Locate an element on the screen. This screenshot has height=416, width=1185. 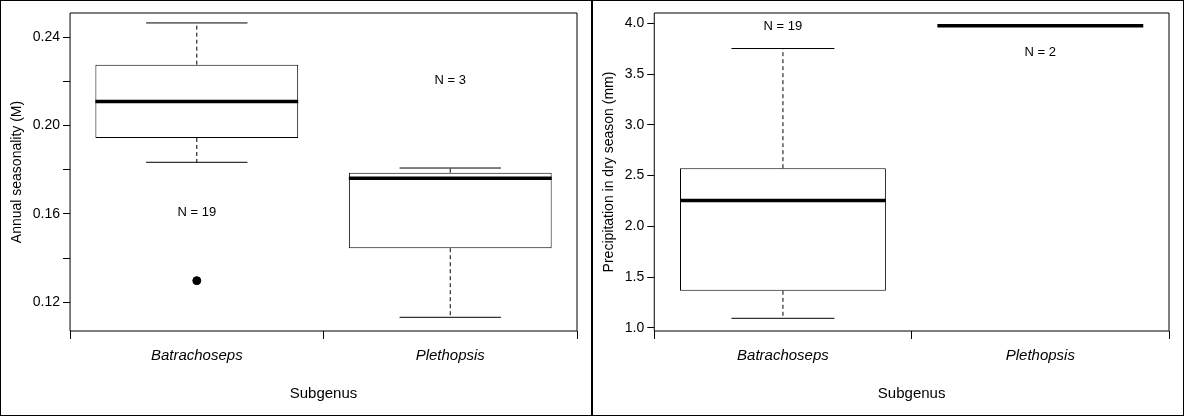
y-tick-label: 3.5 is located at coordinates (634, 72).